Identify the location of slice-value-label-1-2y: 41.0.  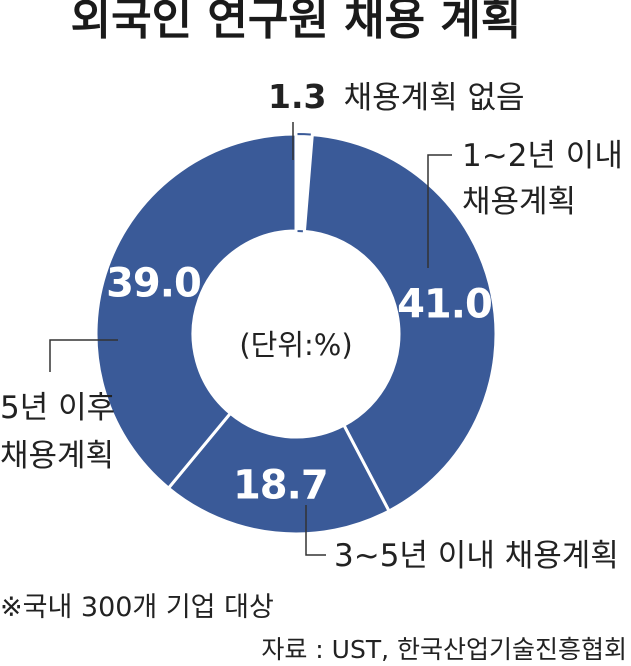
(444, 305).